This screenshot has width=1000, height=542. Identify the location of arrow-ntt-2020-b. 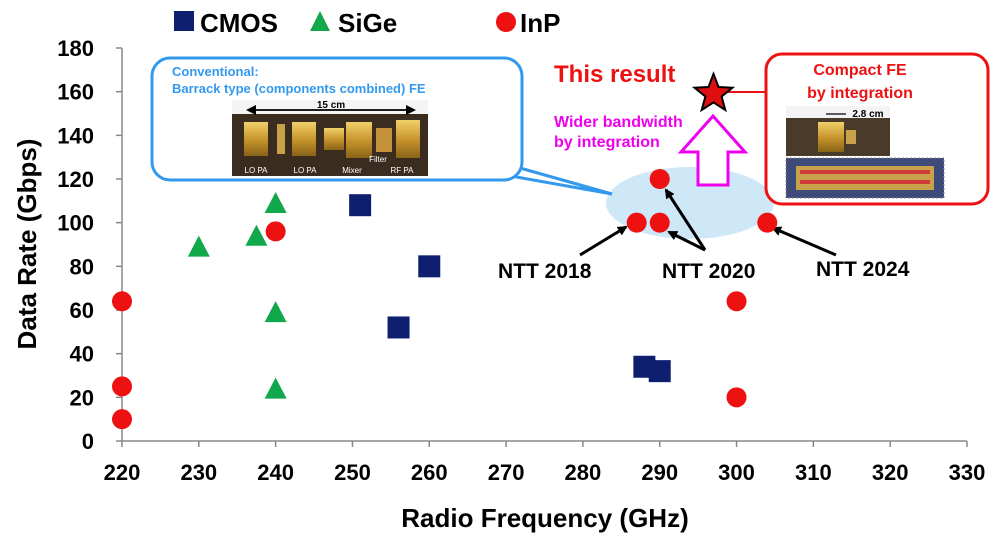
(685, 219).